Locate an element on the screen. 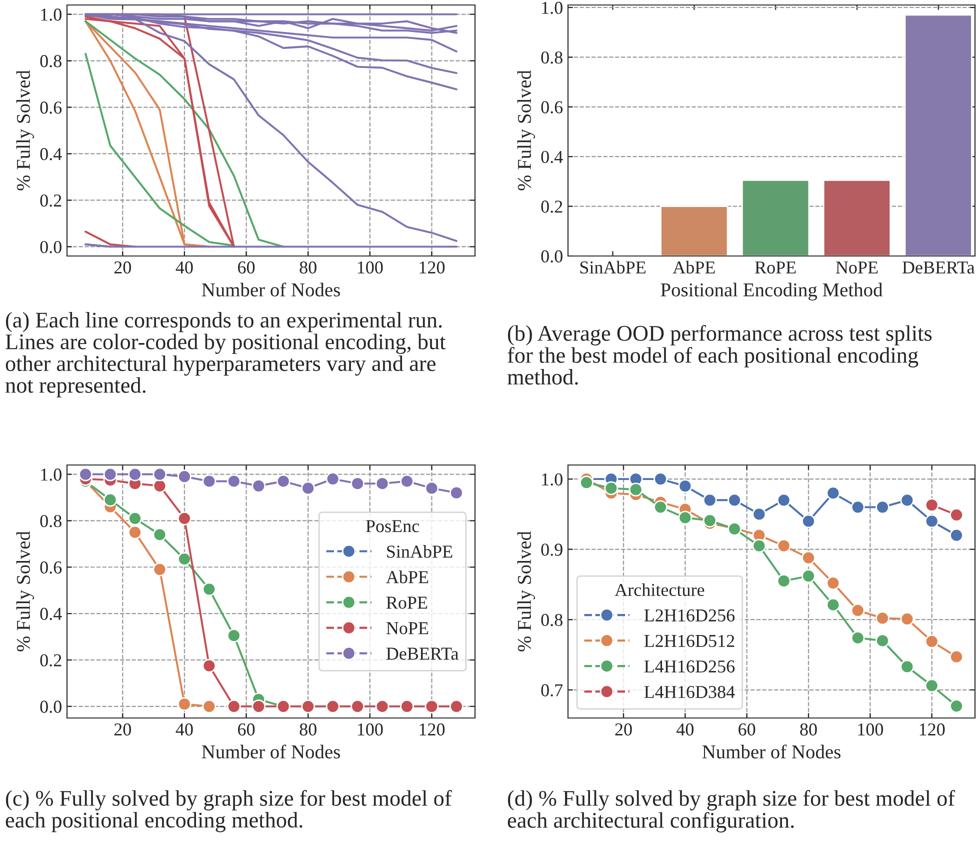 The height and width of the screenshot is (842, 979). legend-label: SinAbPE is located at coordinates (419, 551).